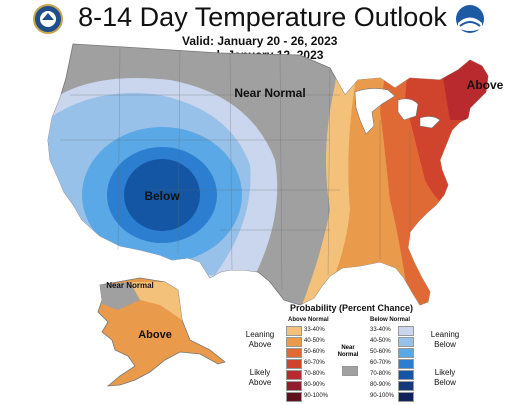 The height and width of the screenshot is (405, 525). What do you see at coordinates (397, 111) in the screenshot?
I see `great-lakes` at bounding box center [397, 111].